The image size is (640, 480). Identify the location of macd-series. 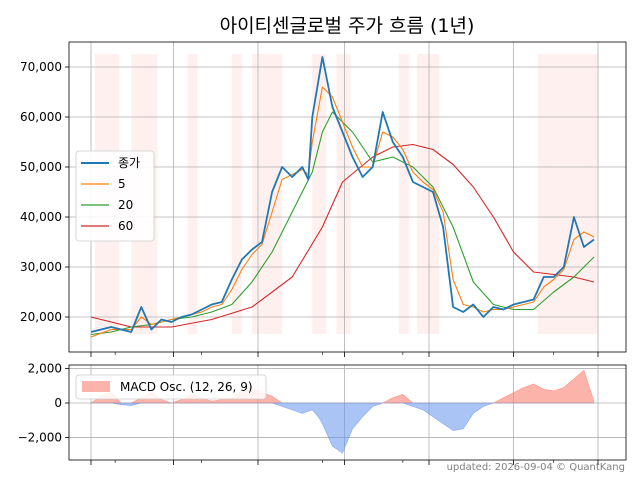
(342, 411).